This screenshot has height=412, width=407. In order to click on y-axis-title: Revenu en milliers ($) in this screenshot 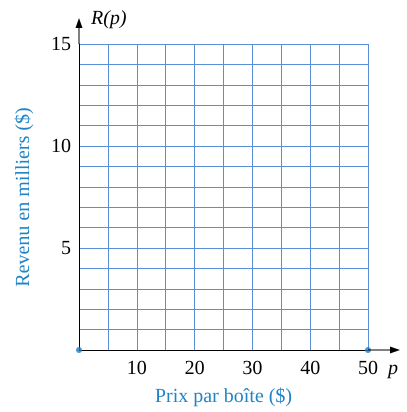, I will do `click(23, 197)`.